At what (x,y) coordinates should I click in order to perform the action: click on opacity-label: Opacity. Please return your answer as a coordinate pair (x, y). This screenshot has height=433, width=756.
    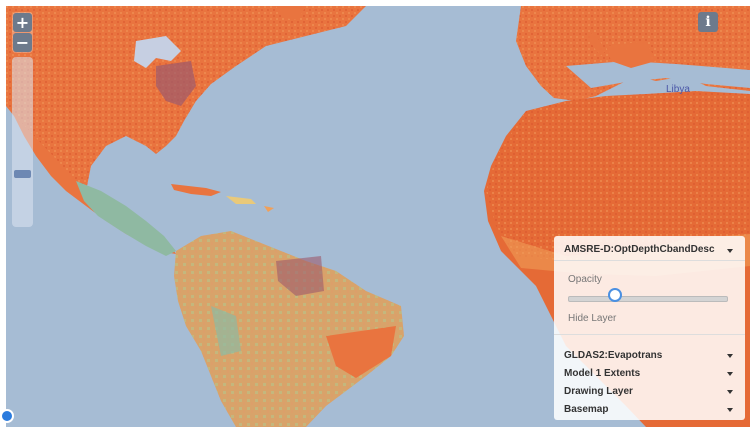
    Looking at the image, I should click on (585, 279).